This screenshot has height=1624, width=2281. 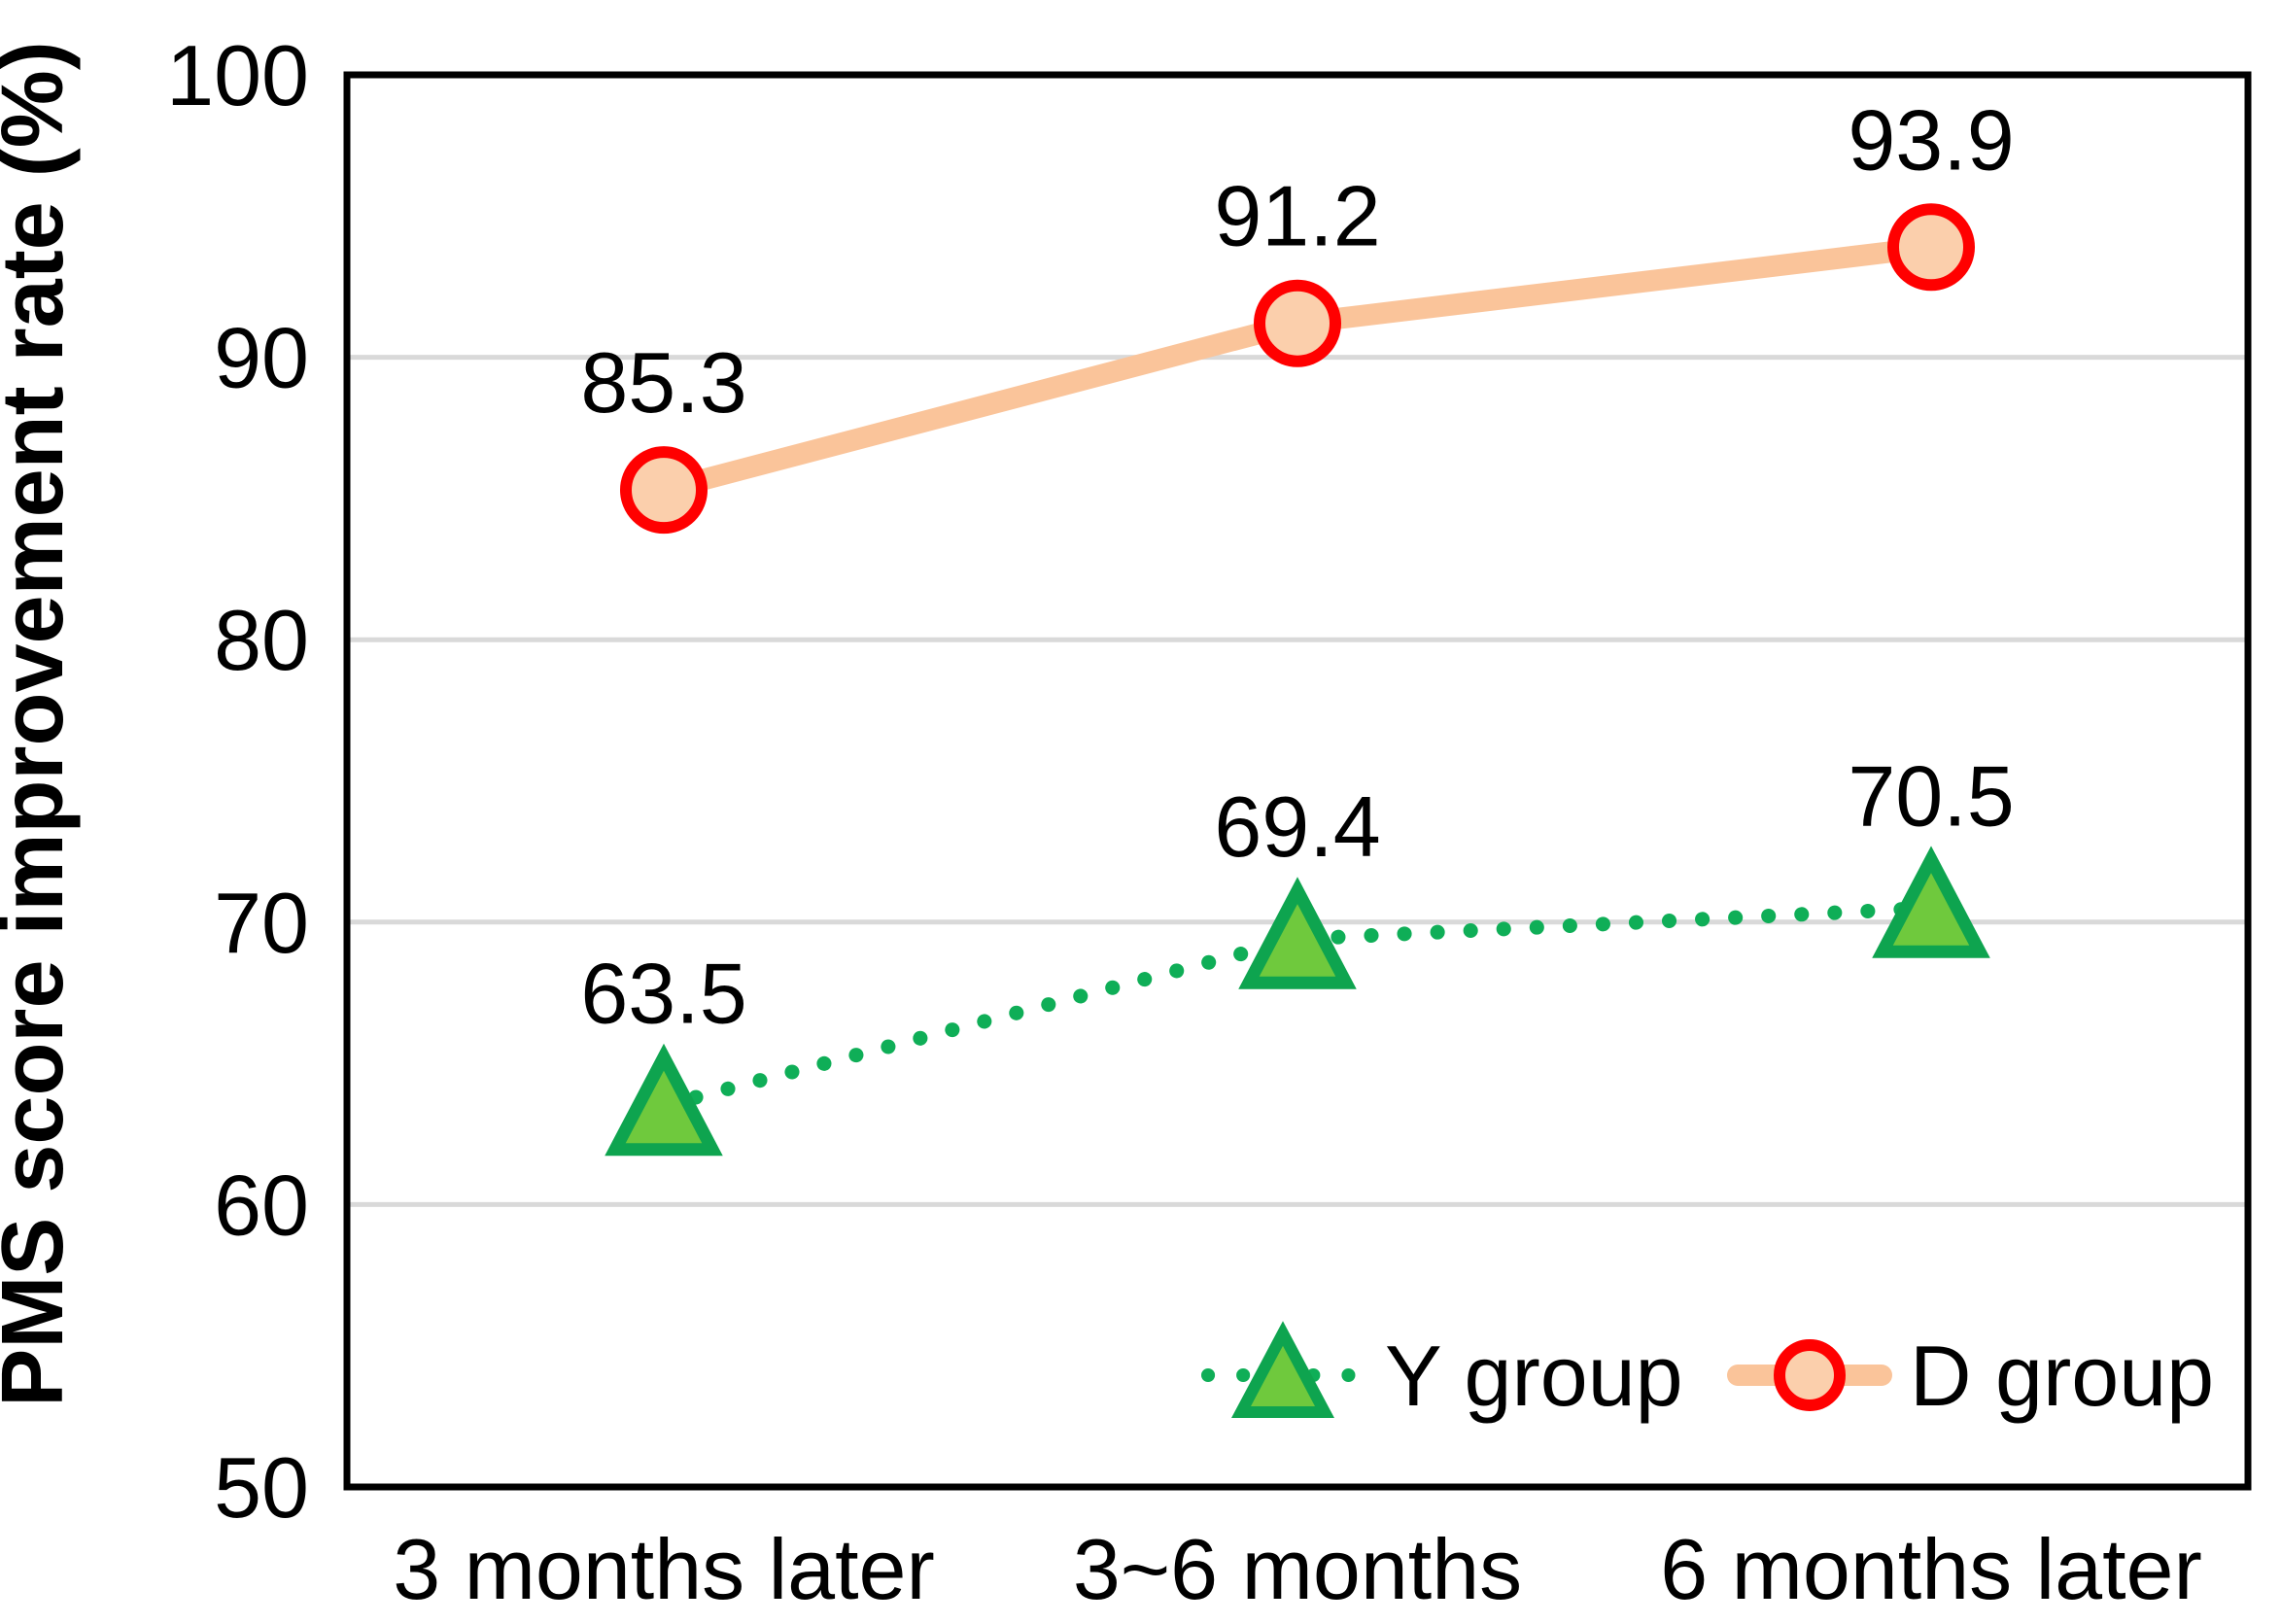 I want to click on y-group-data-label: 69.4, so click(x=1297, y=826).